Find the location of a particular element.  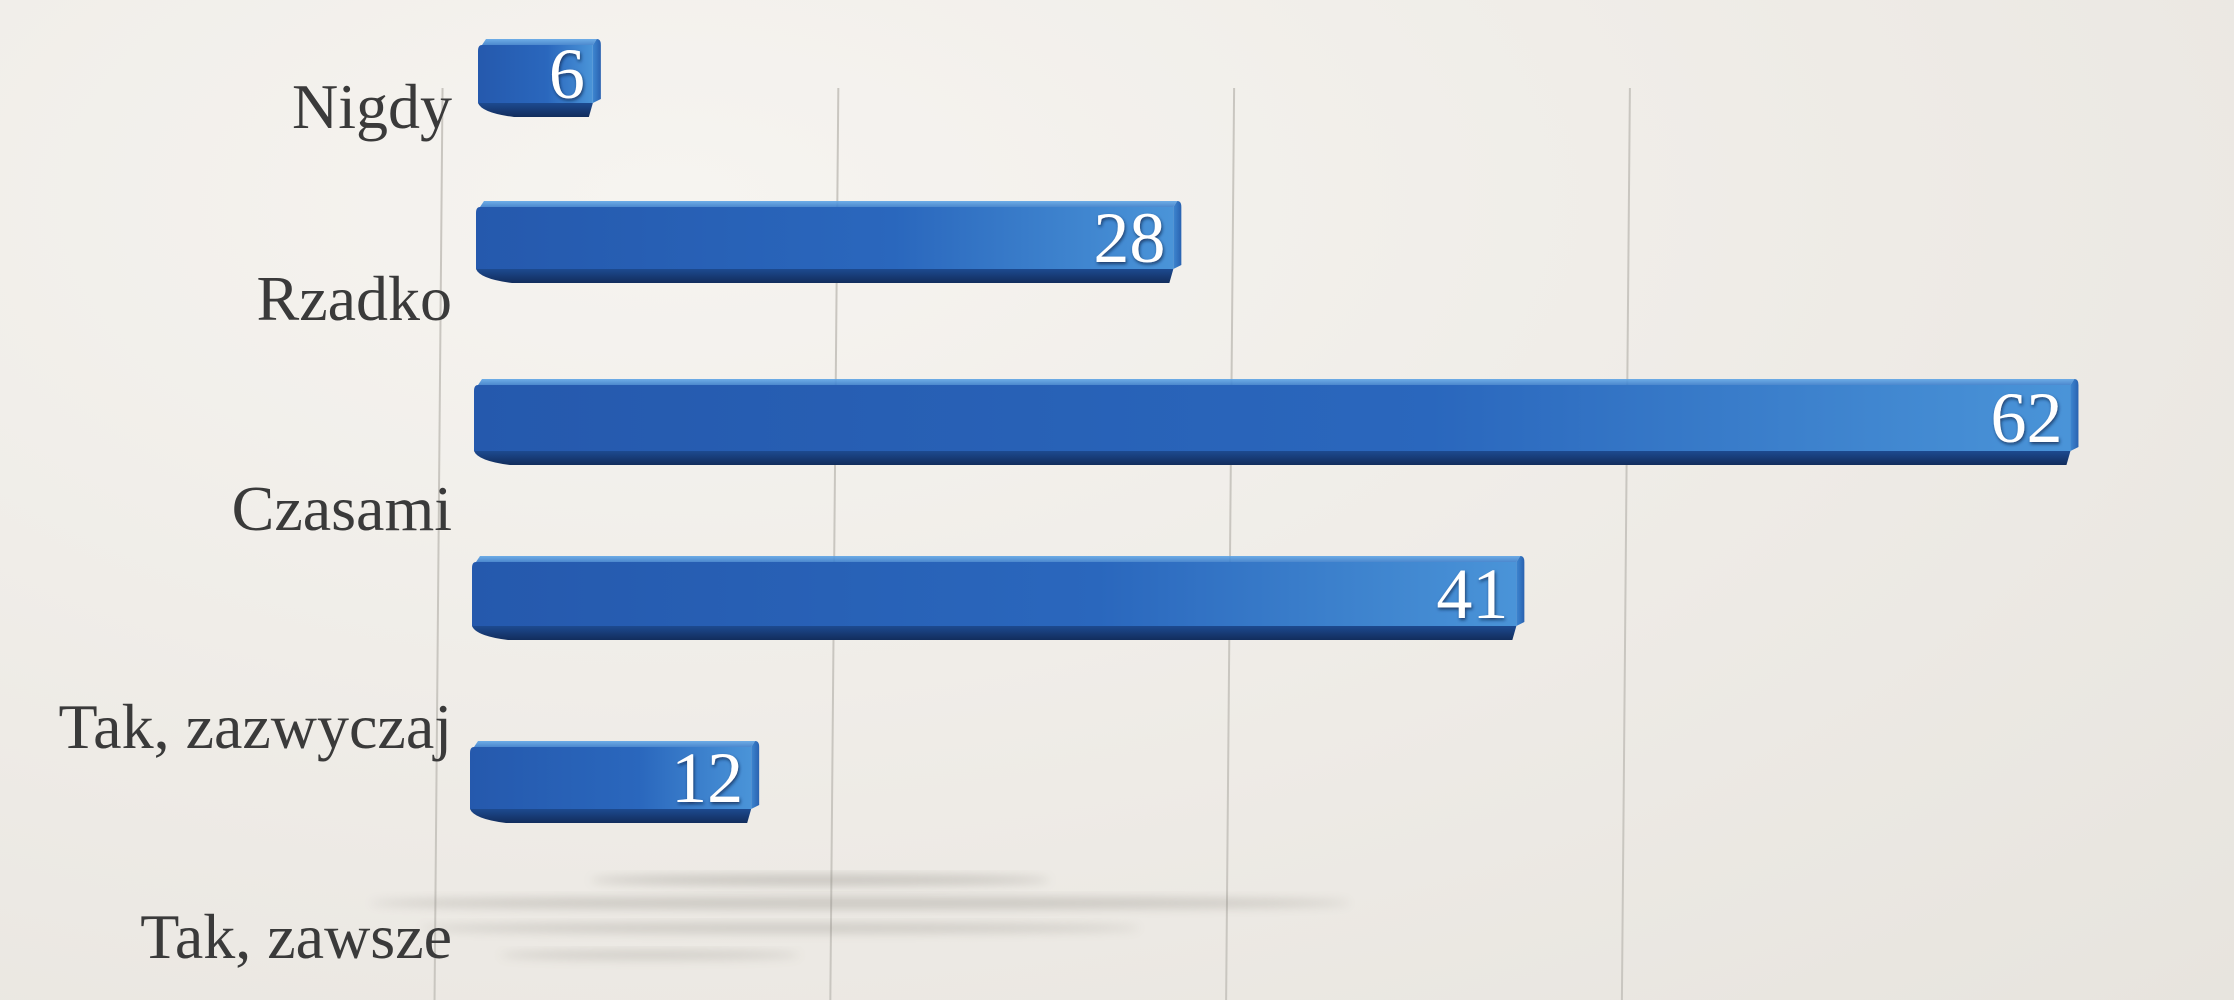

bar-shadows is located at coordinates (860, 917).